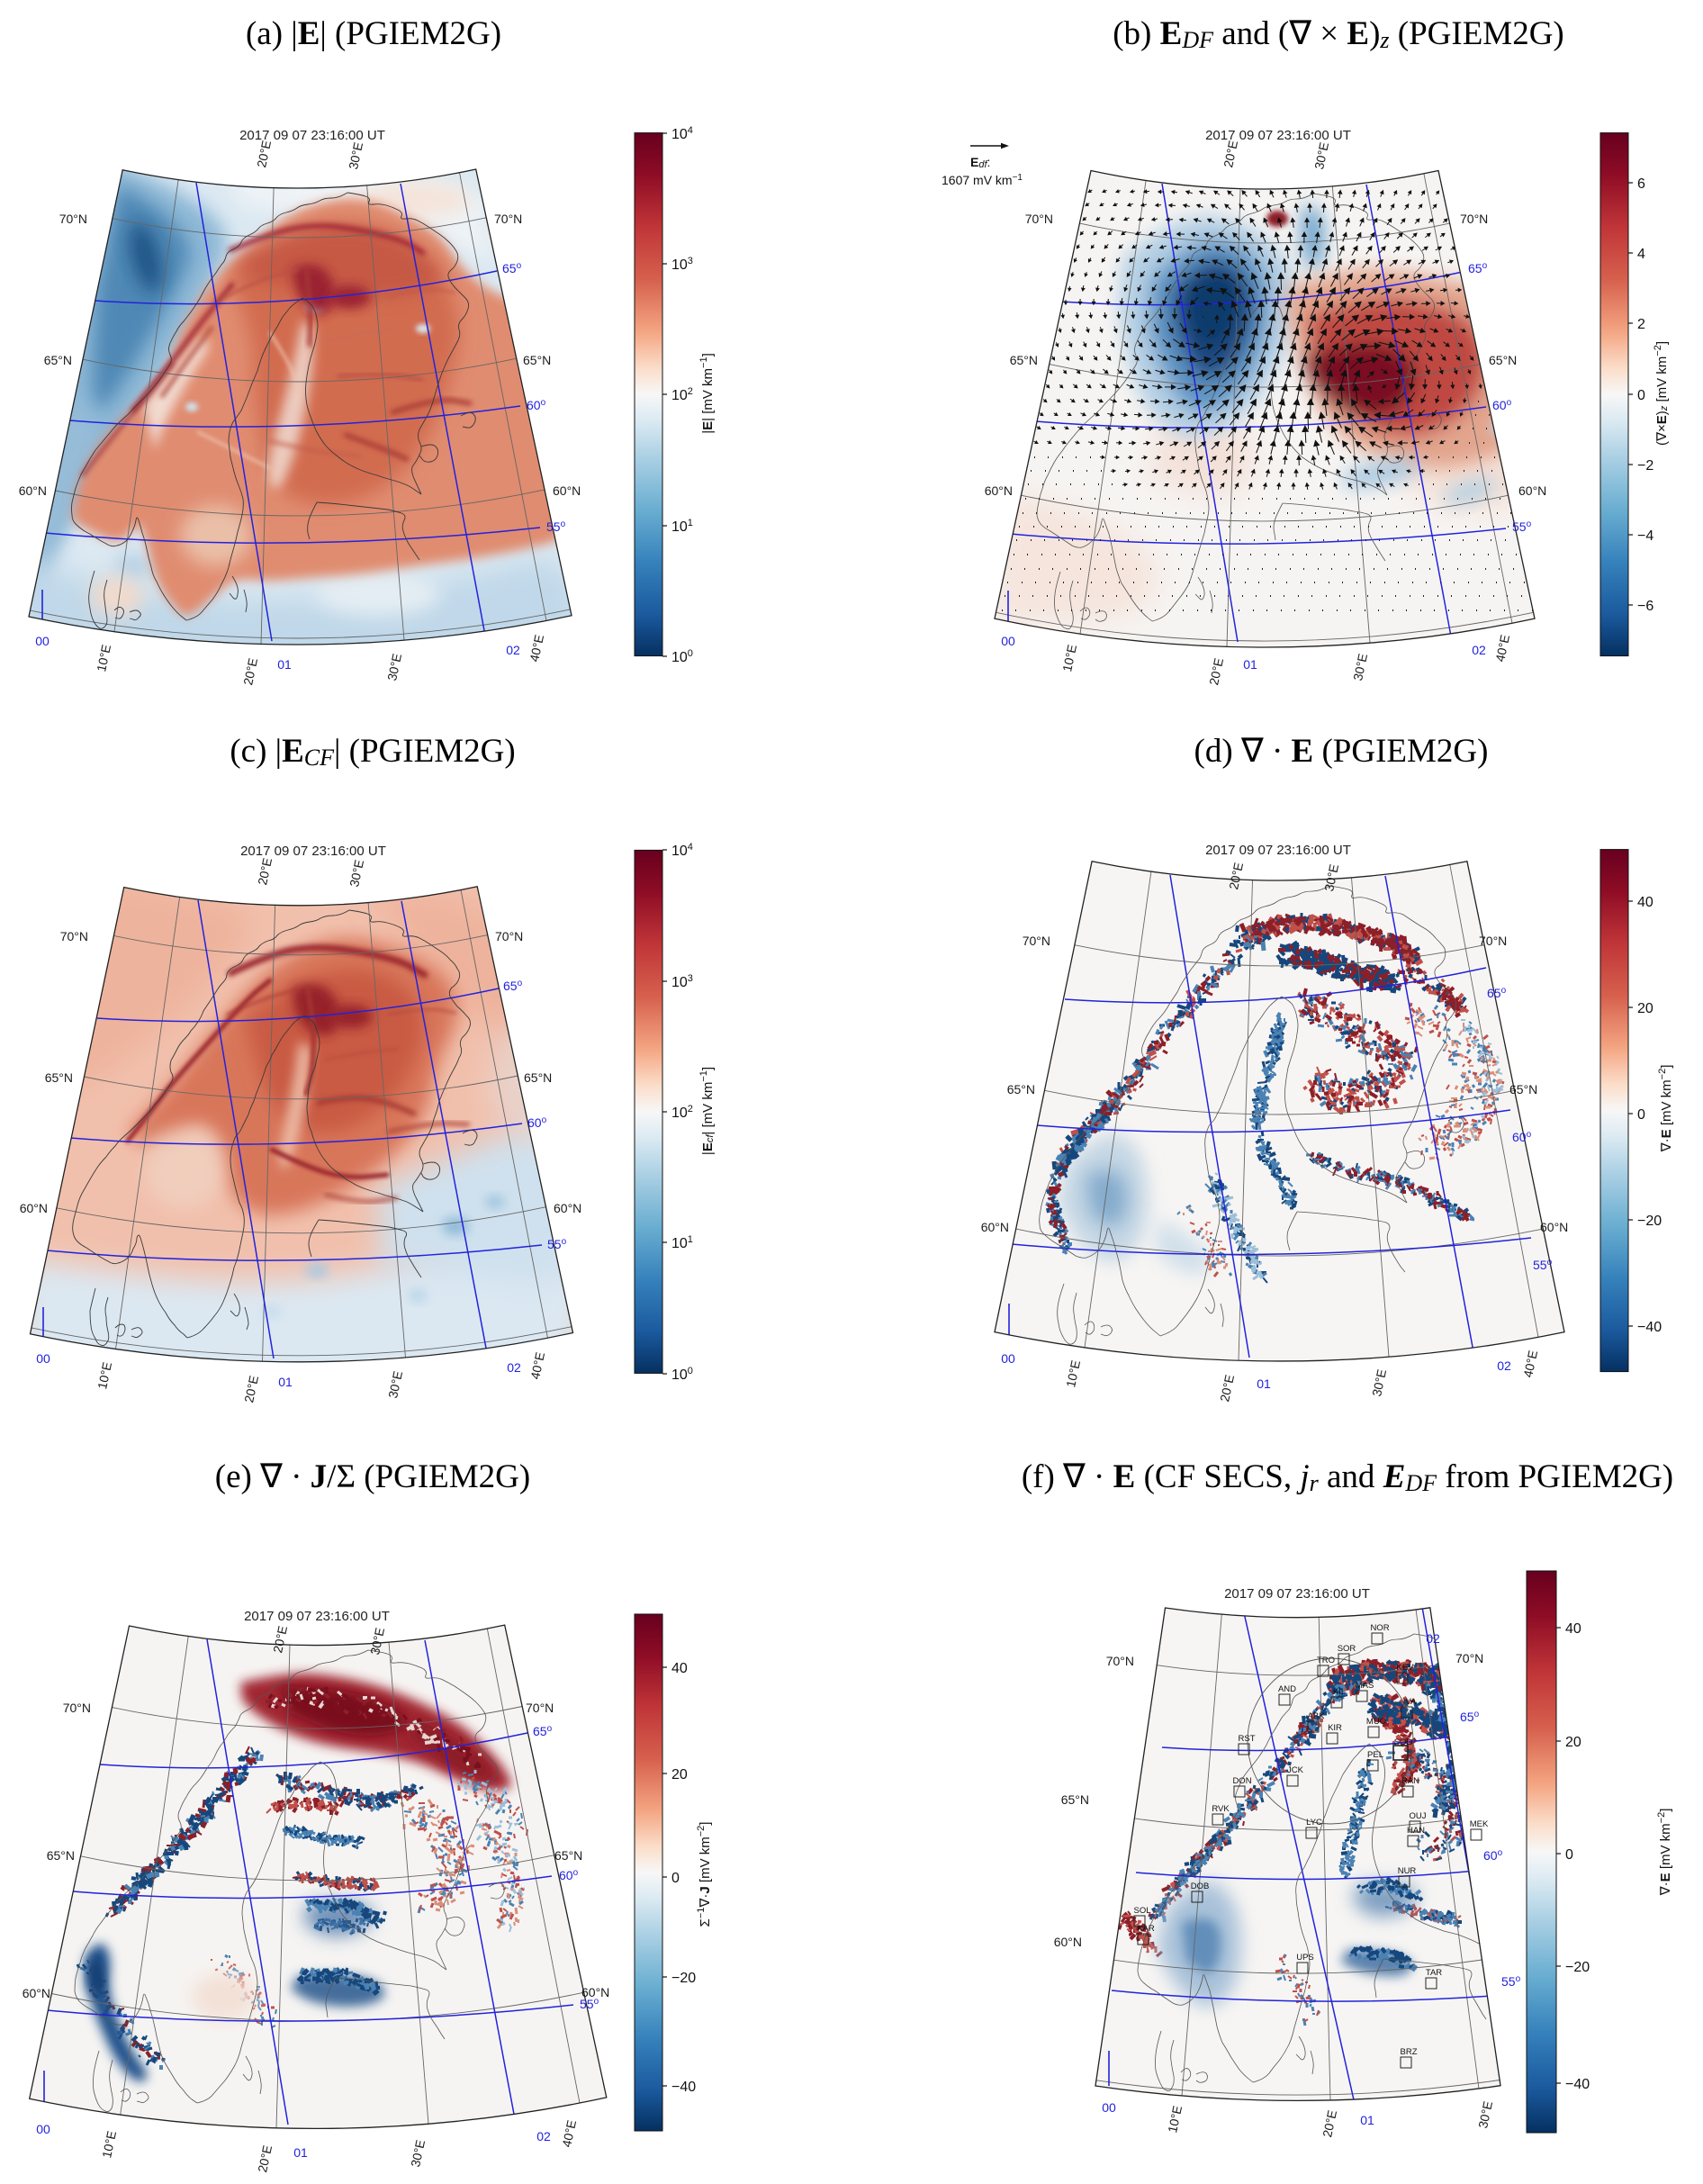  I want to click on svg-text: (∇×E)z [mV km−2], so click(1662, 393).